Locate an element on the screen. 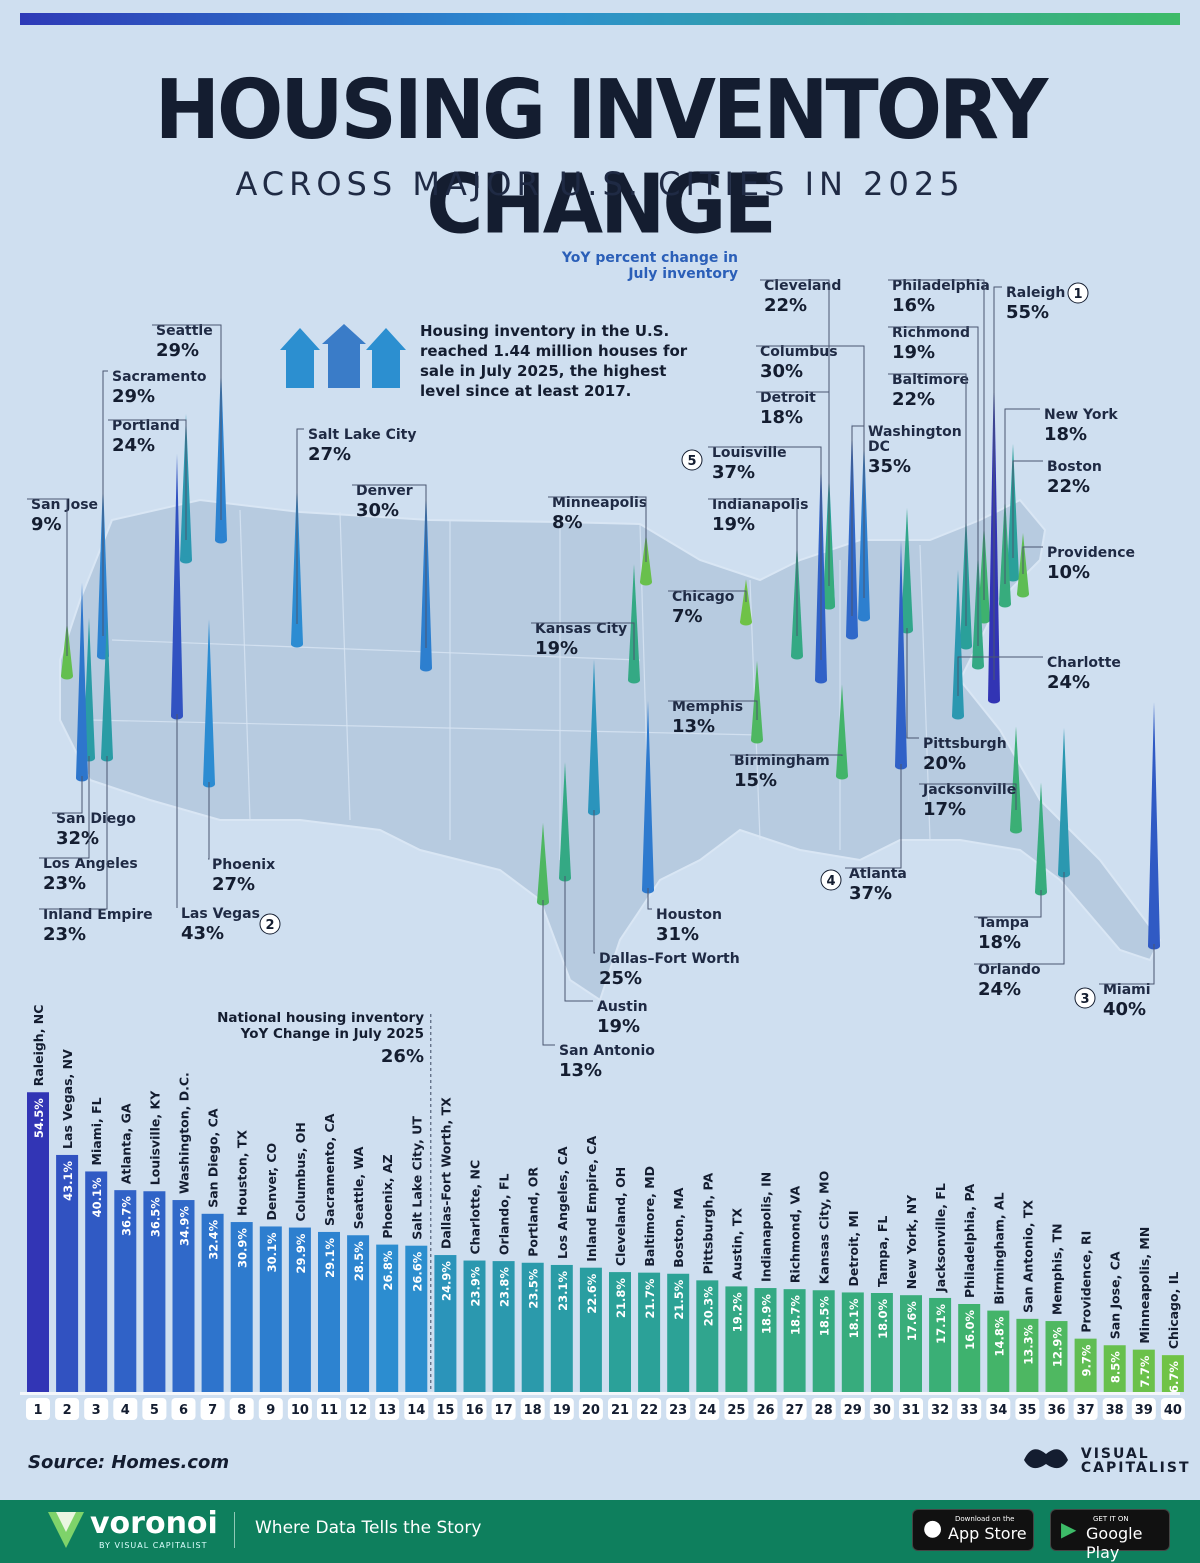  map-label-city: San Antonio is located at coordinates (607, 1051).